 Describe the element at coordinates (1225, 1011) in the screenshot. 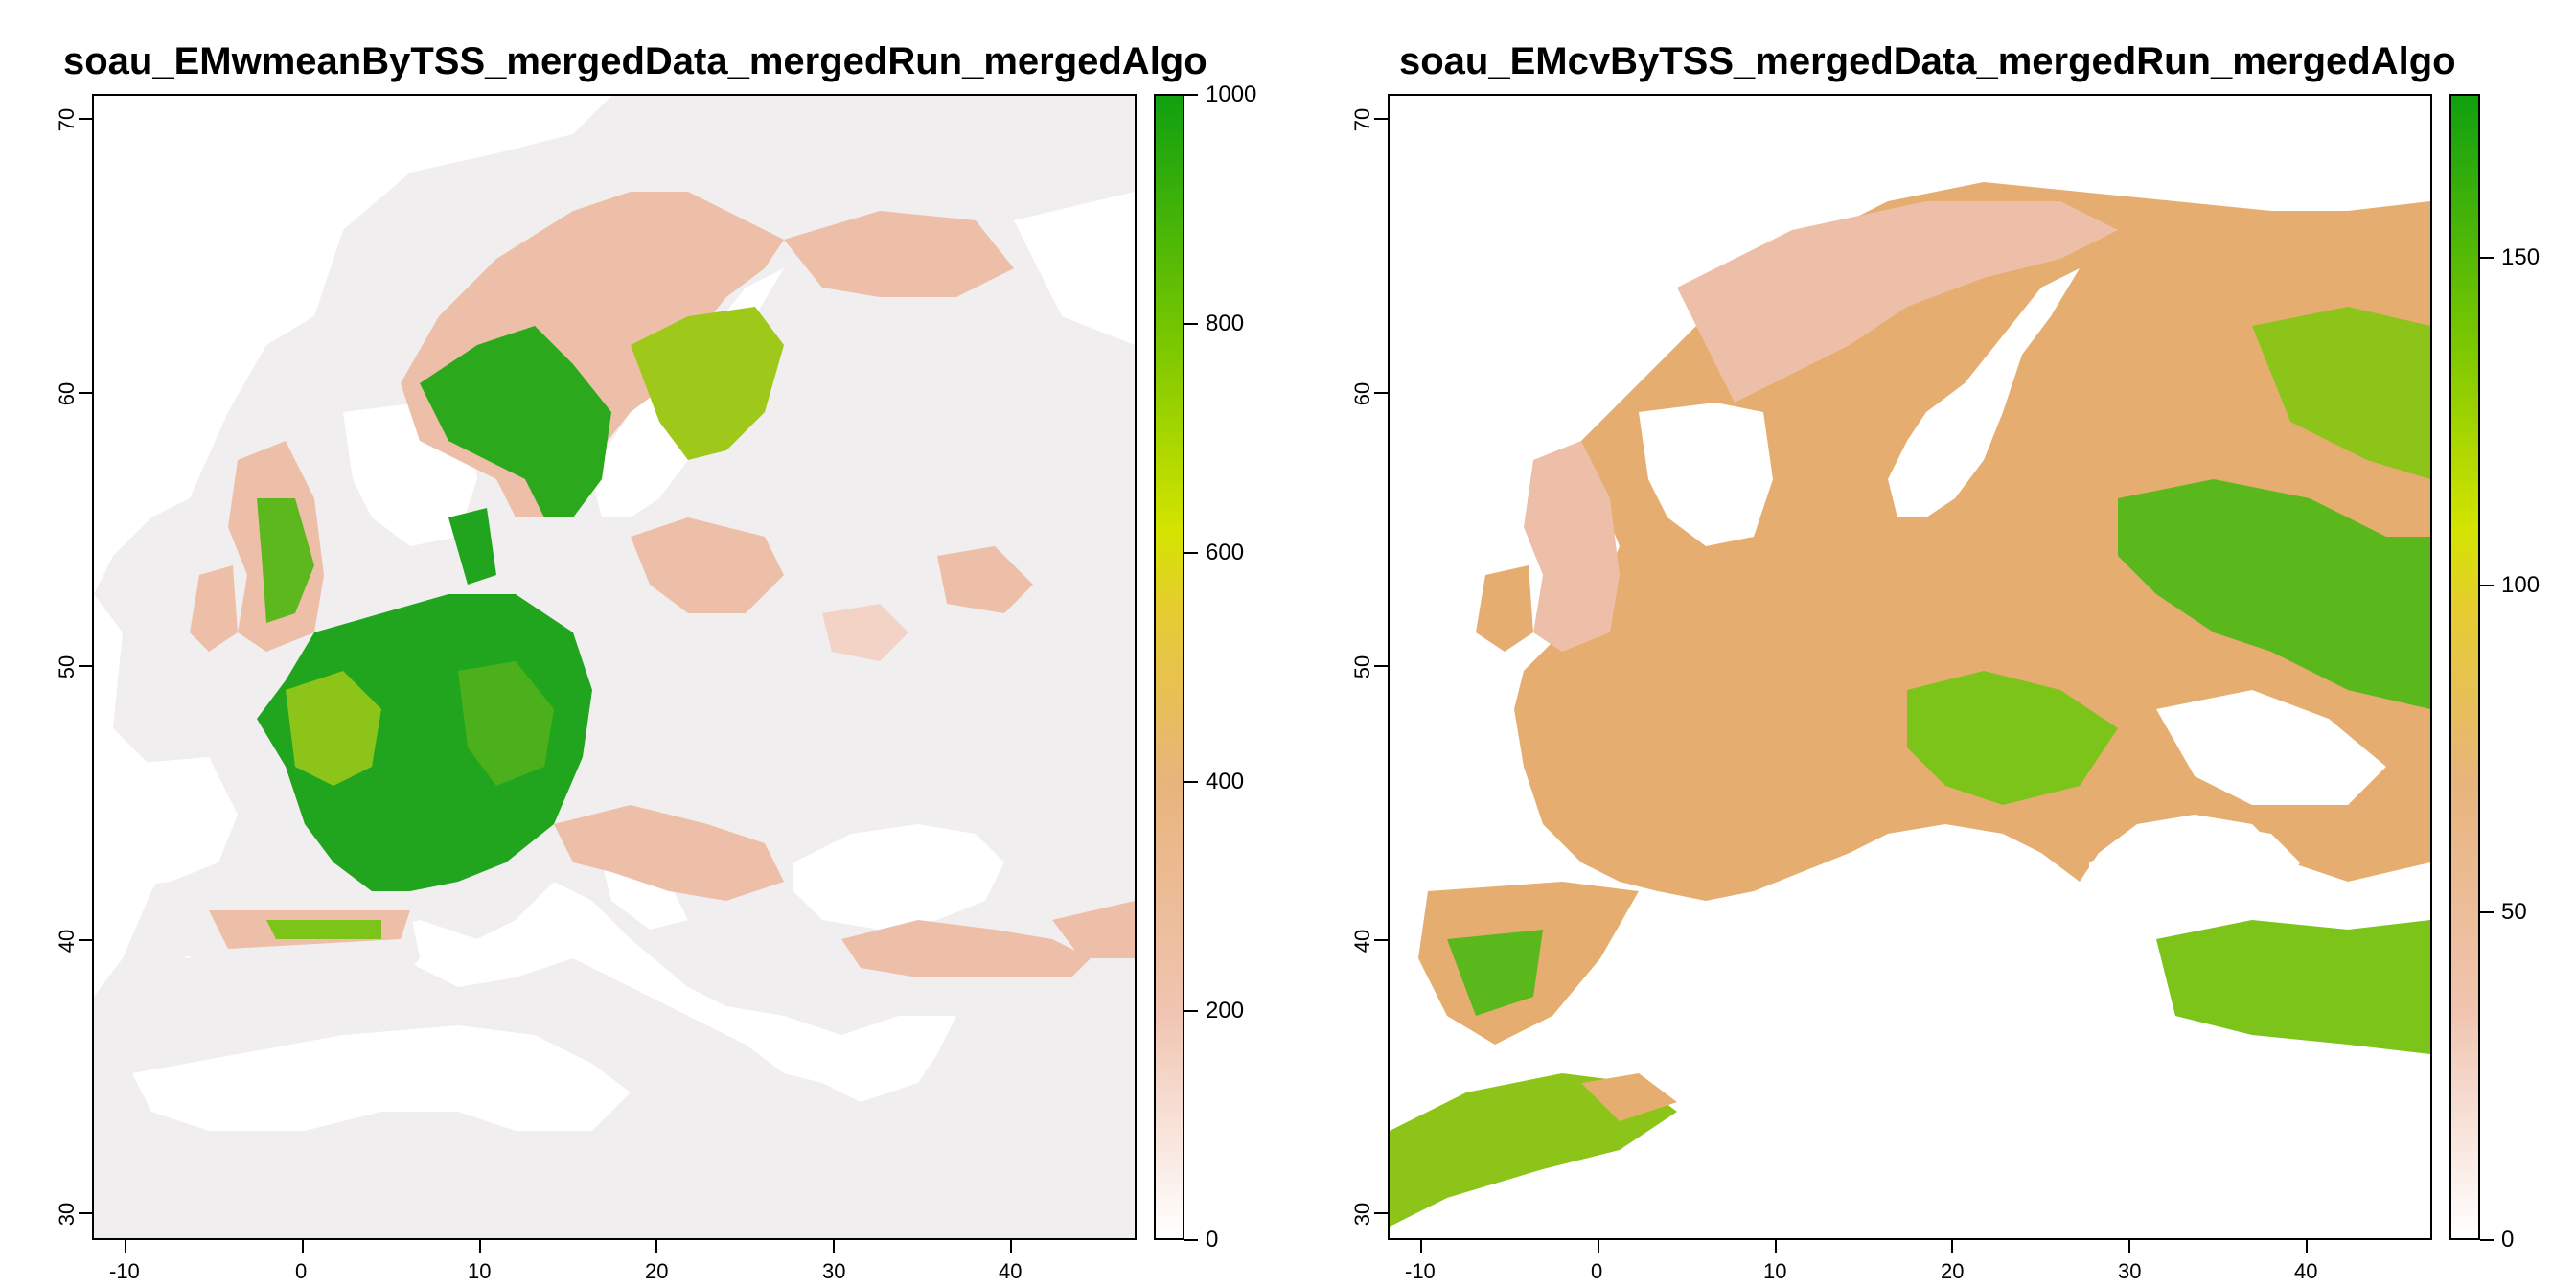

I see `legend-label: 200` at that location.